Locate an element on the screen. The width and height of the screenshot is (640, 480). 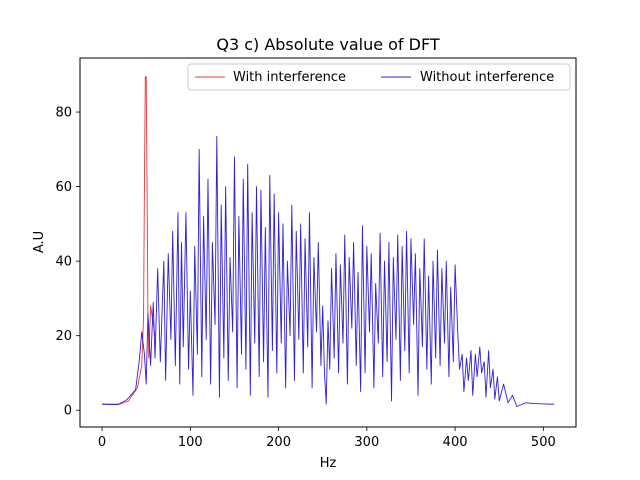
legend: With interference Without interference is located at coordinates (379, 77).